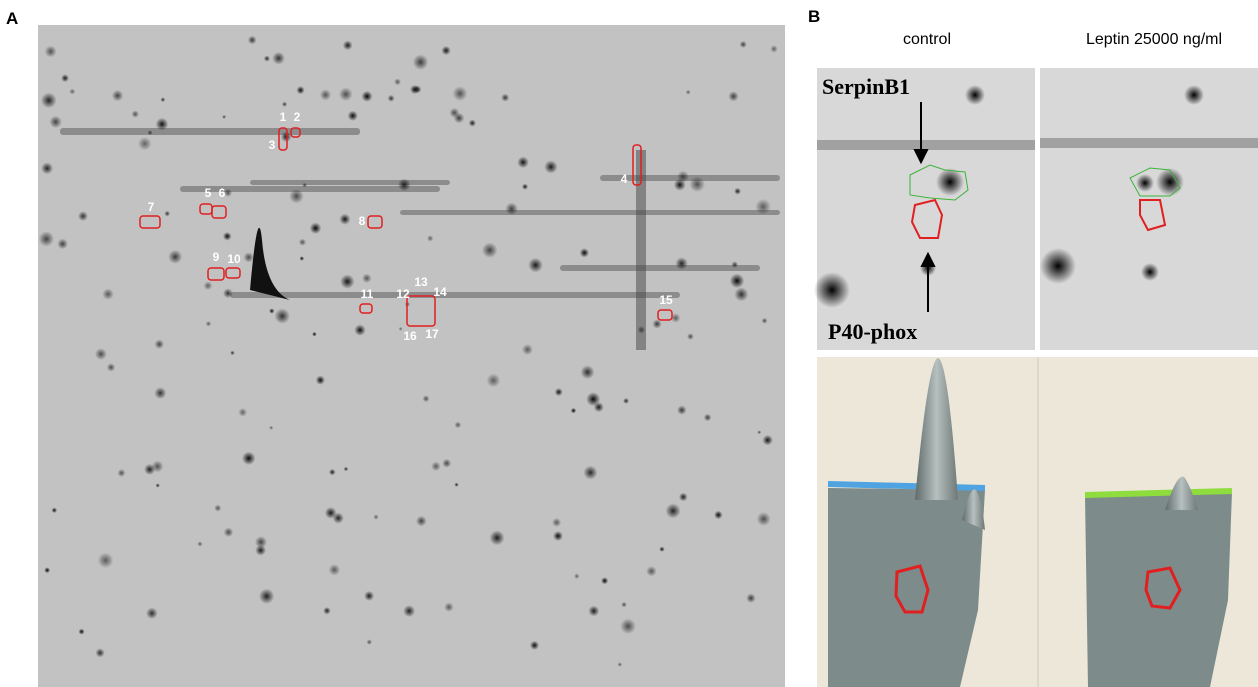 This screenshot has height=687, width=1258. Describe the element at coordinates (432, 334) in the screenshot. I see `spot-label: 17` at that location.